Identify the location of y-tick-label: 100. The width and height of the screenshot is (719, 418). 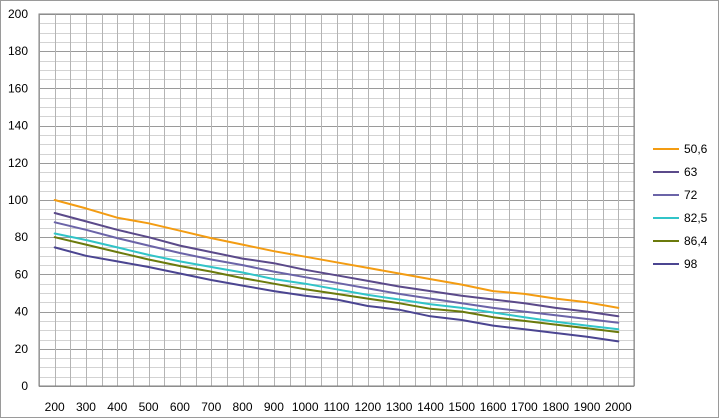
(18, 200).